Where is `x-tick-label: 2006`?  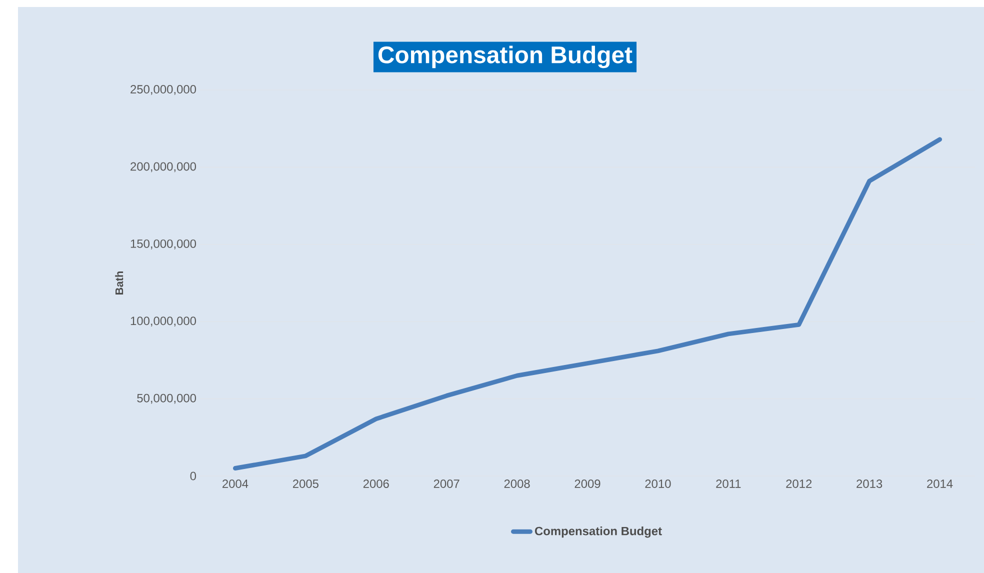
x-tick-label: 2006 is located at coordinates (376, 484).